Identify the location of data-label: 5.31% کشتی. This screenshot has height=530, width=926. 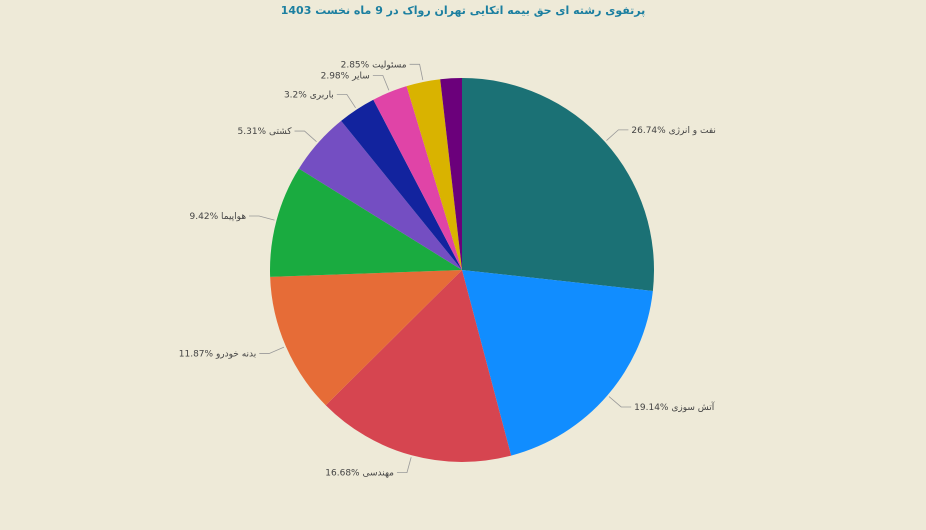
(265, 132).